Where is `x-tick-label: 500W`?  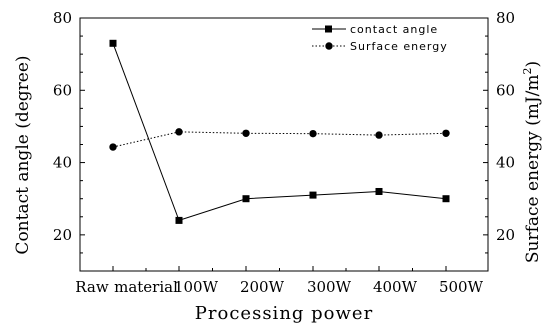 x-tick-label: 500W is located at coordinates (461, 287).